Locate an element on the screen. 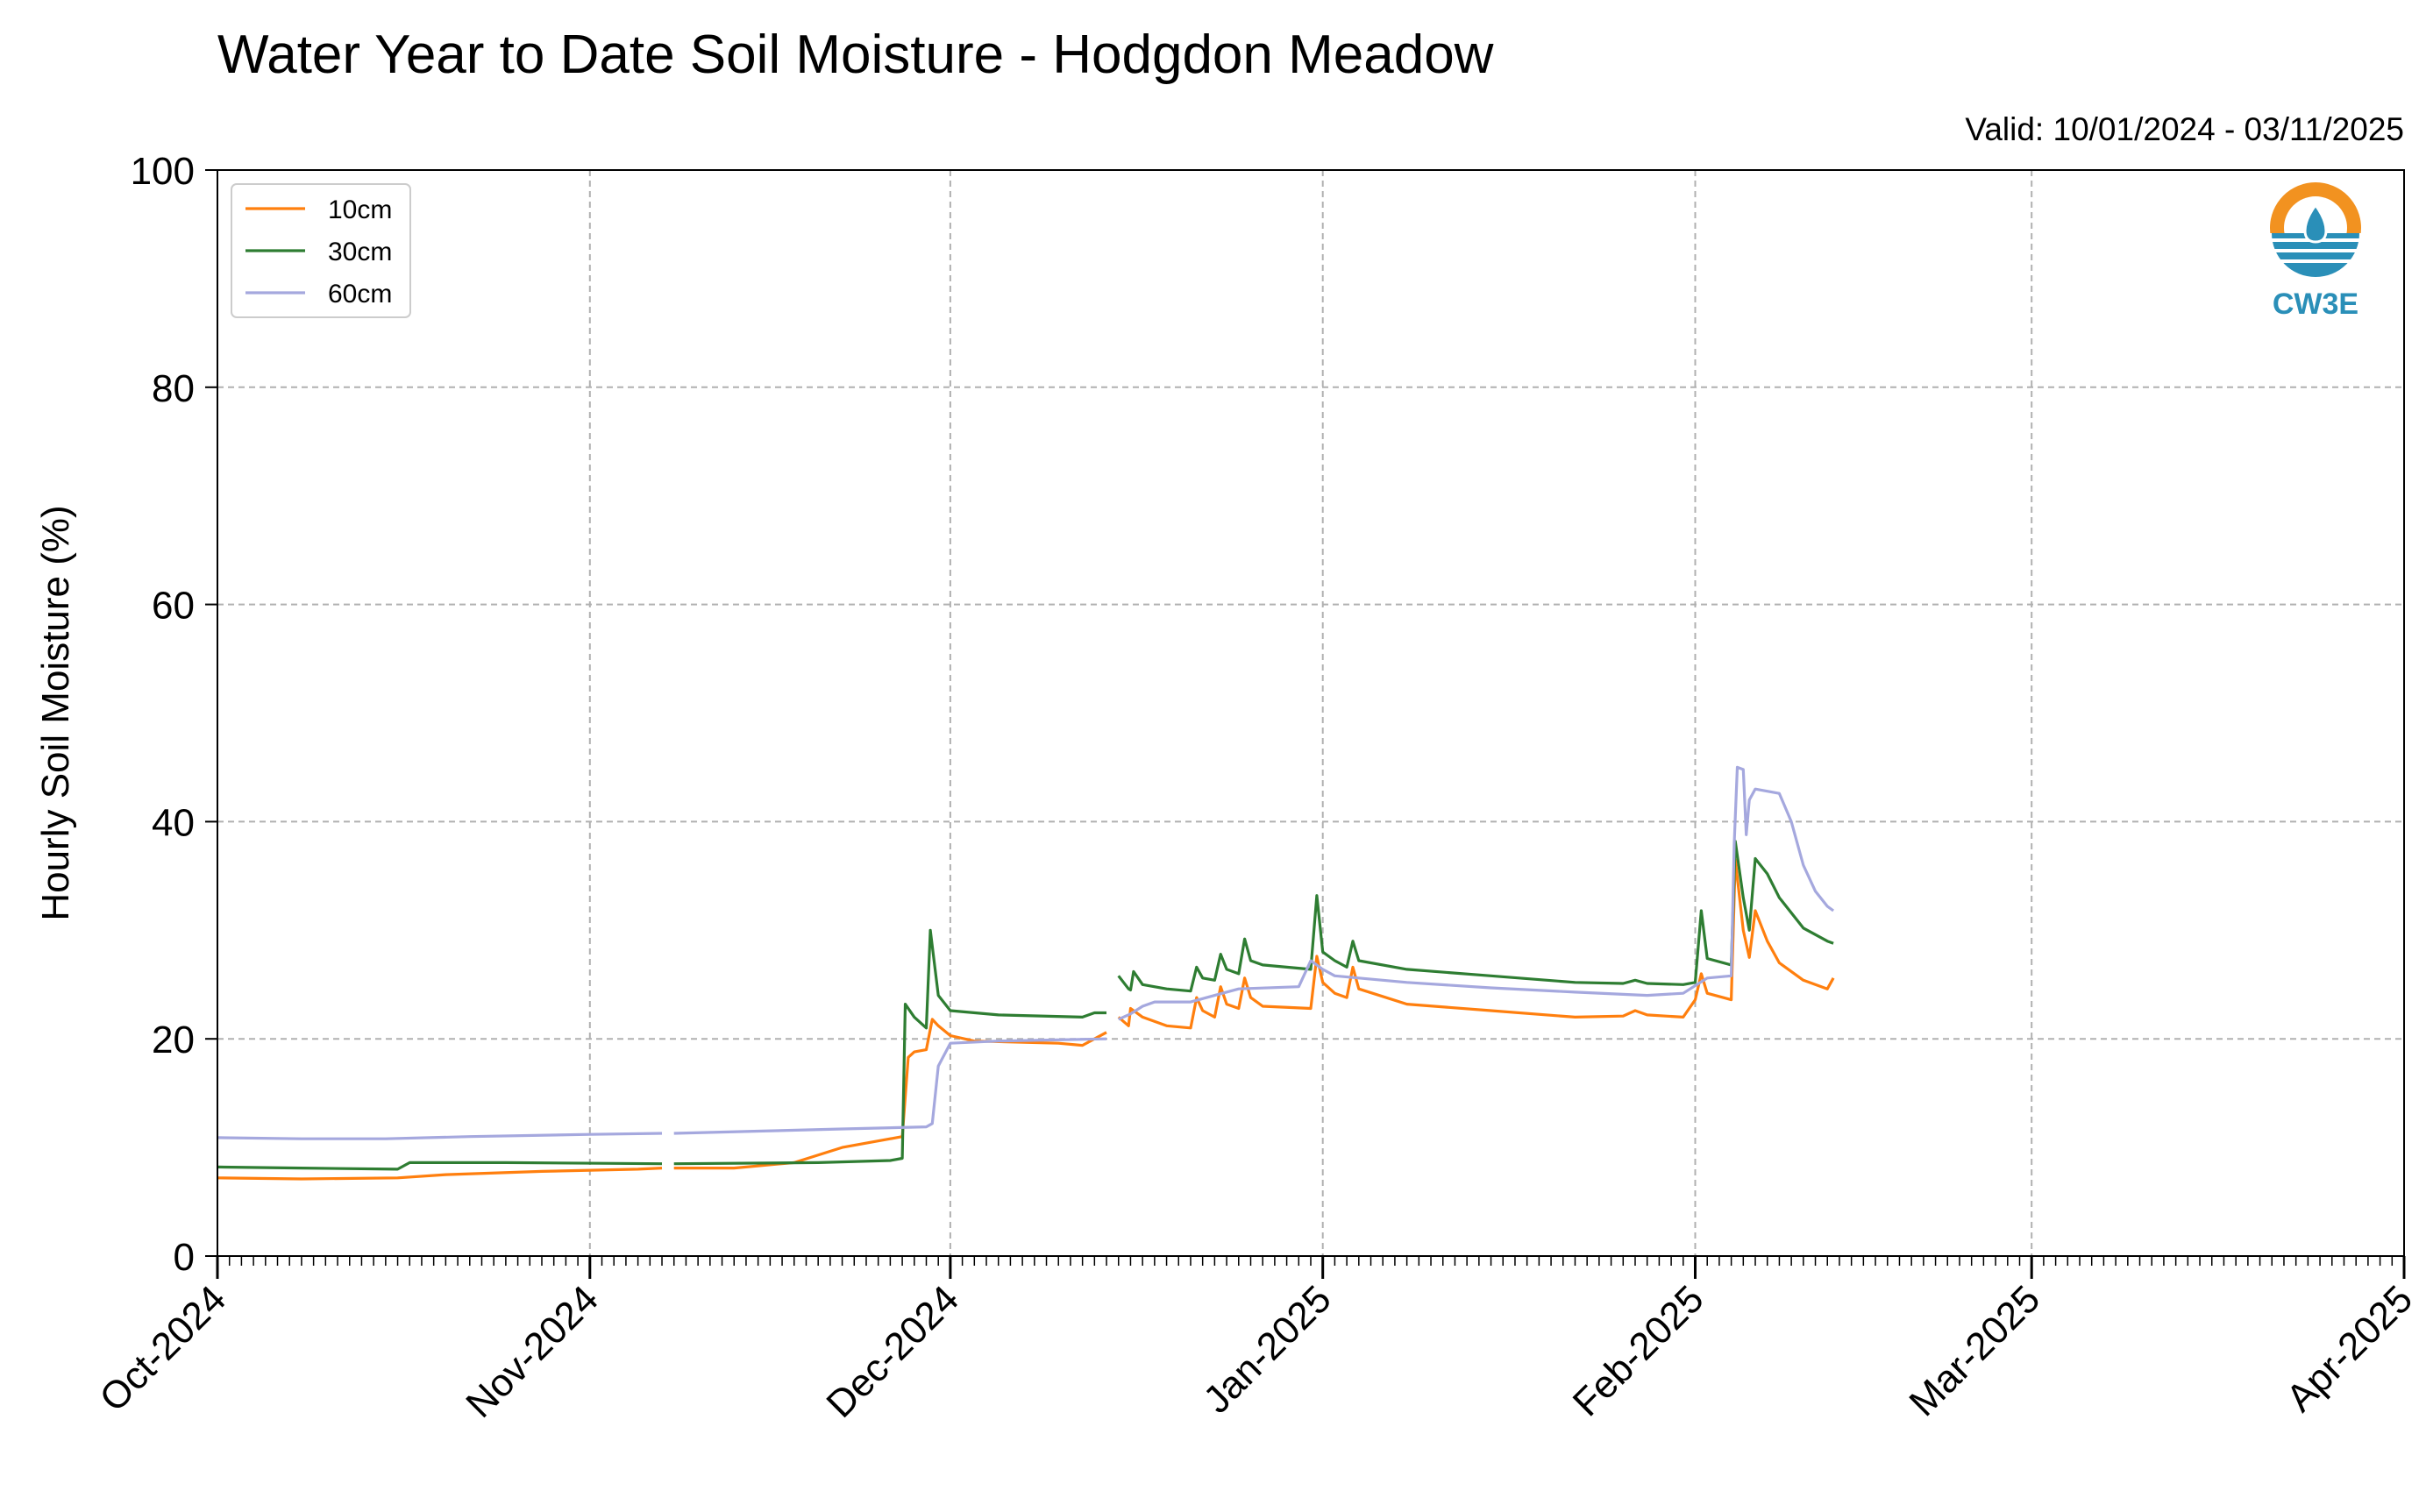 Image resolution: width=2426 pixels, height=1512 pixels. legend-label: 10cm is located at coordinates (360, 209).